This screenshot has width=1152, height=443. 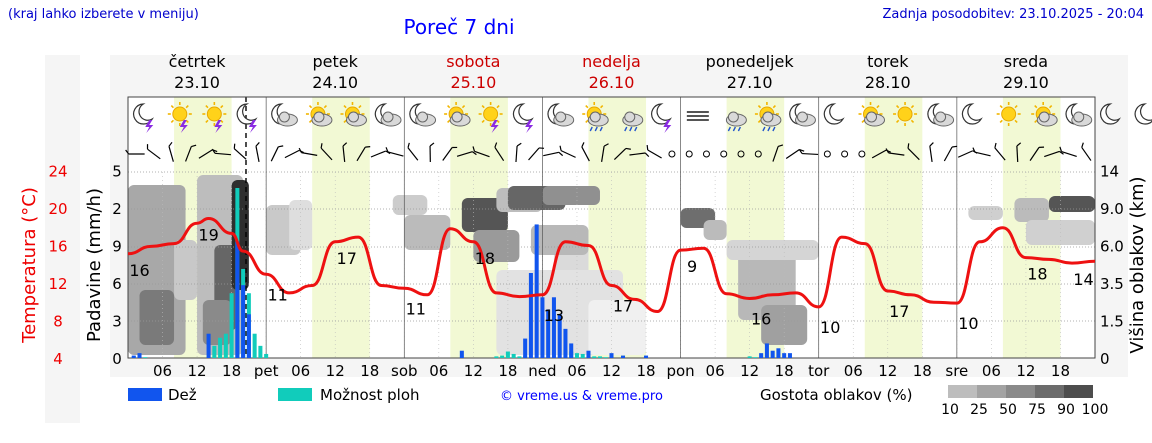 I want to click on legend-rain-label: Dež, so click(x=182, y=395).